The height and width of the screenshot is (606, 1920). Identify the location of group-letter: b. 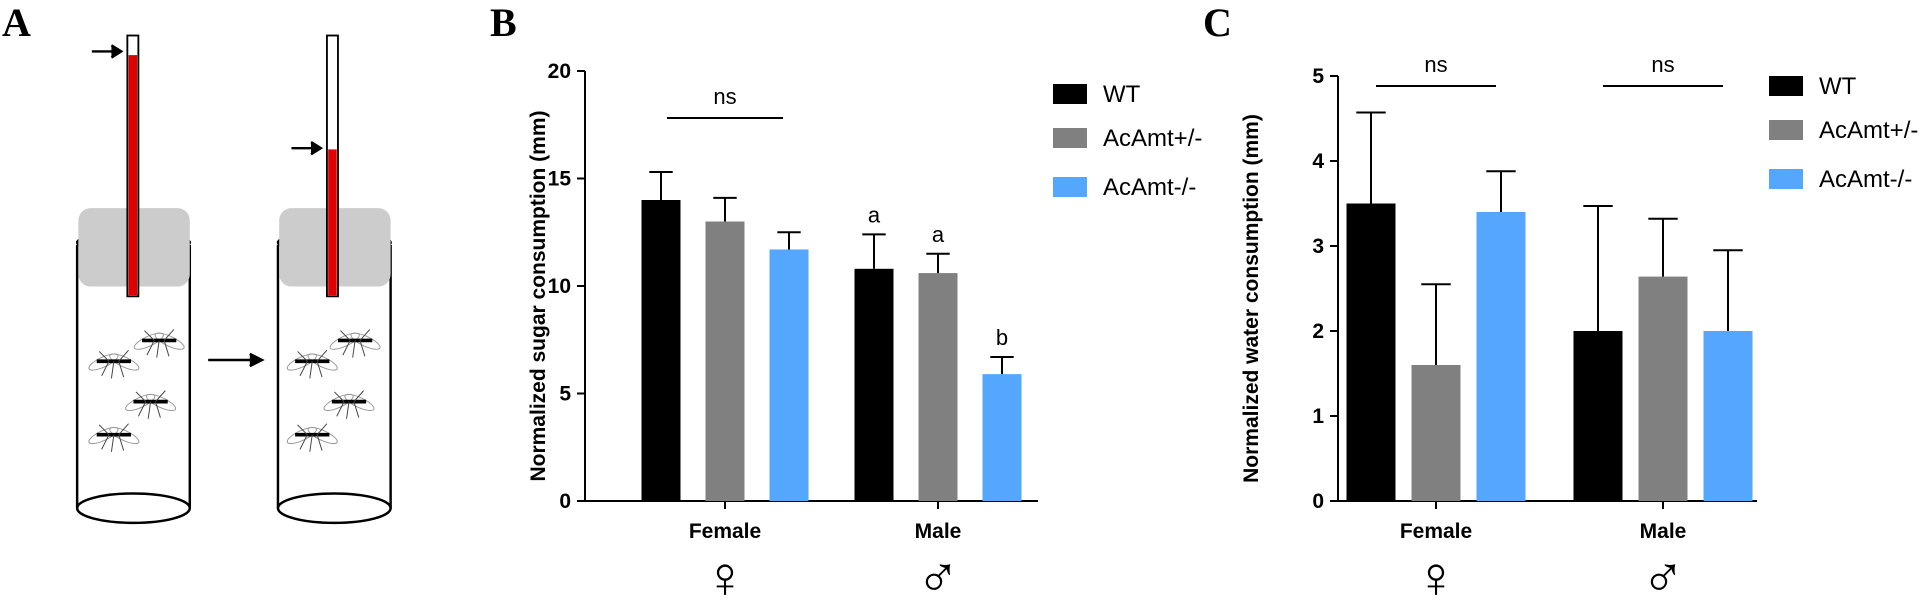
(1002, 337).